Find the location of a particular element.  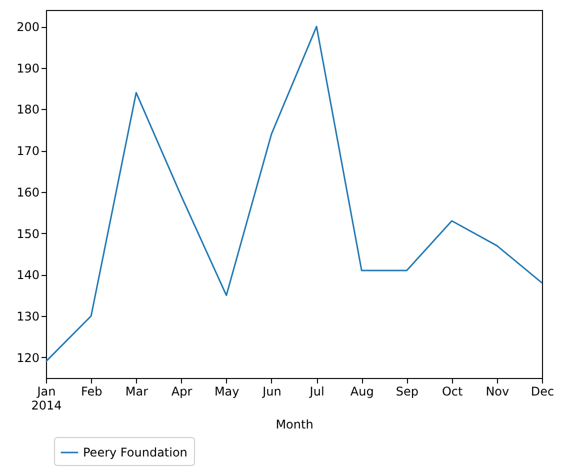

x-tick-label: Dec is located at coordinates (542, 391).